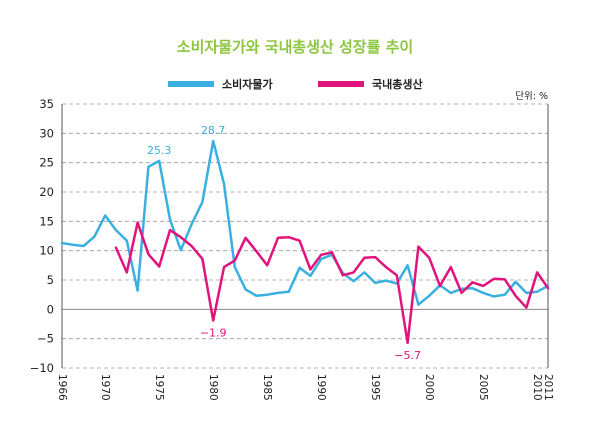 Image resolution: width=590 pixels, height=423 pixels. I want to click on y-tick-label: −10, so click(42, 368).